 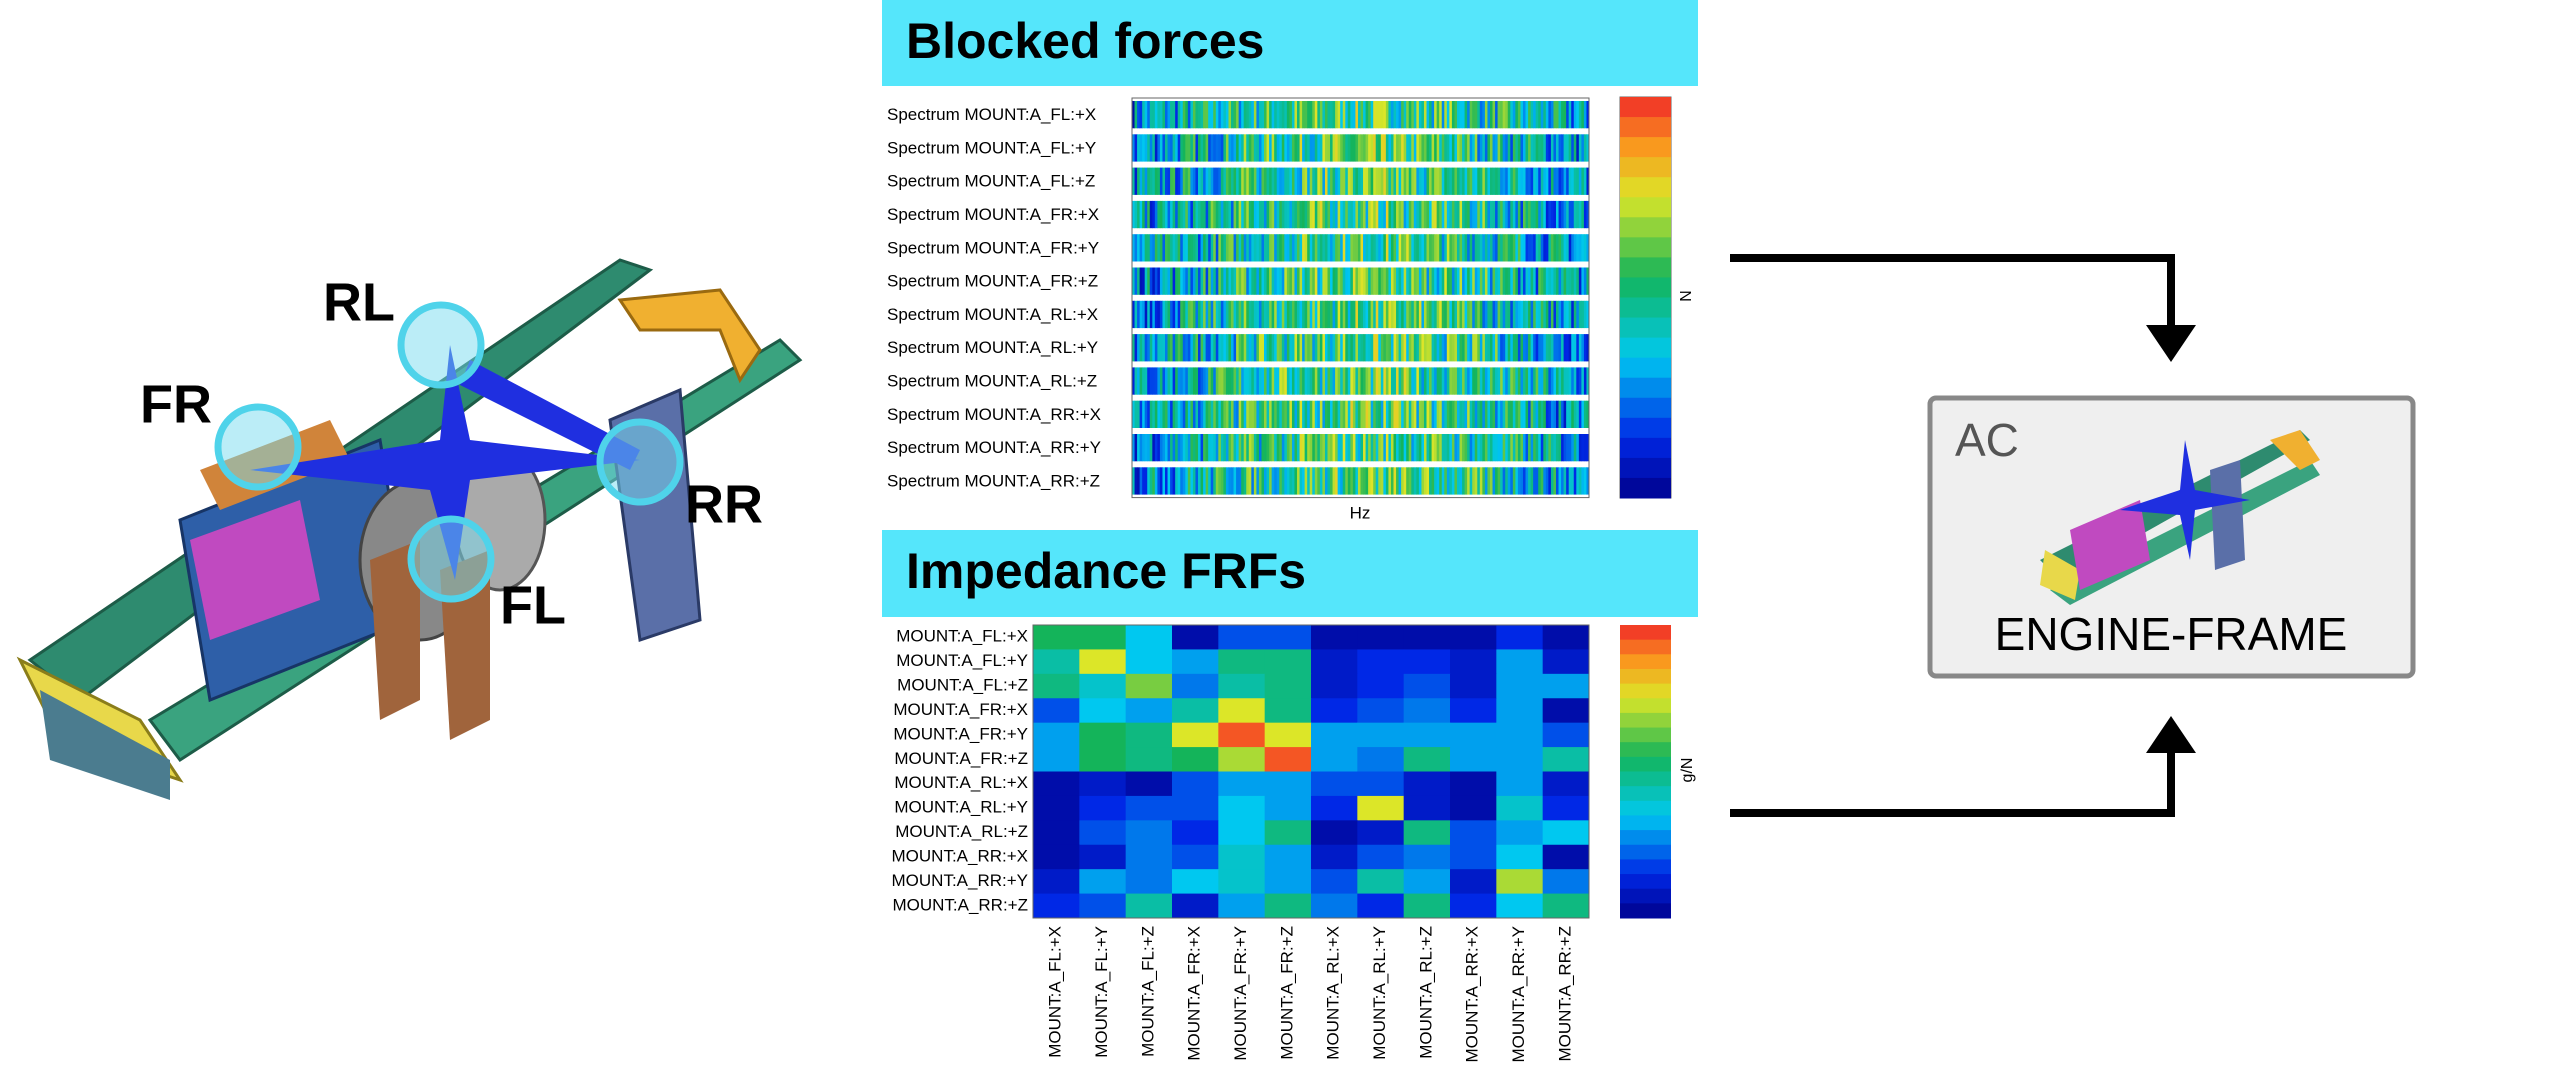 I want to click on mount-label: FL, so click(x=533, y=605).